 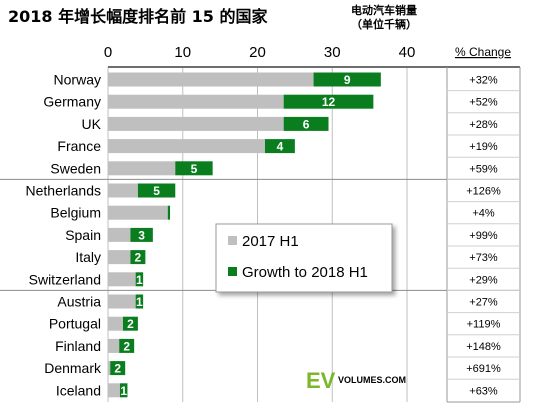 I want to click on pct-change-belgium: +4%, so click(x=483, y=214).